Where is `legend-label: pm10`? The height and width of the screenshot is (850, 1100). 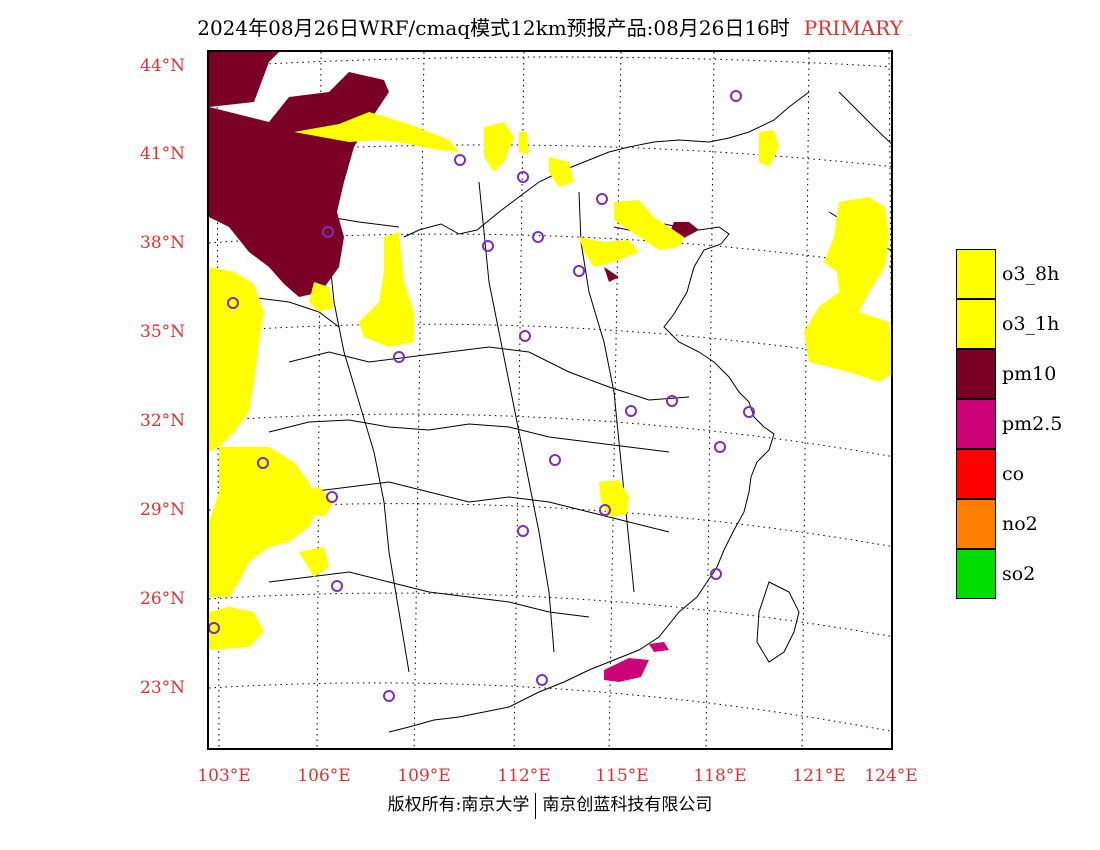 legend-label: pm10 is located at coordinates (1029, 374).